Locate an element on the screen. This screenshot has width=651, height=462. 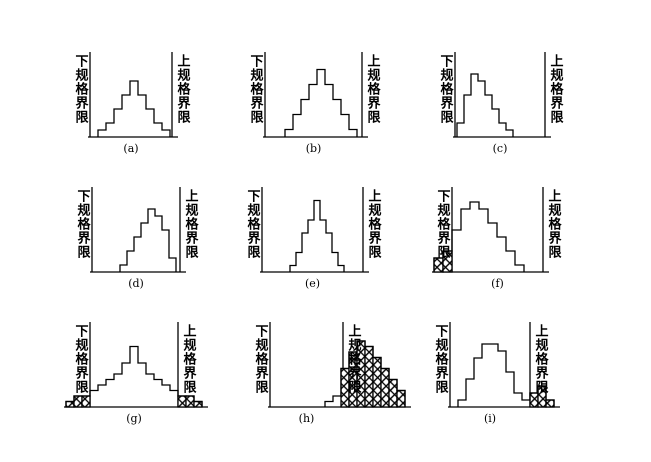
caption: (d) is located at coordinates (136, 283).